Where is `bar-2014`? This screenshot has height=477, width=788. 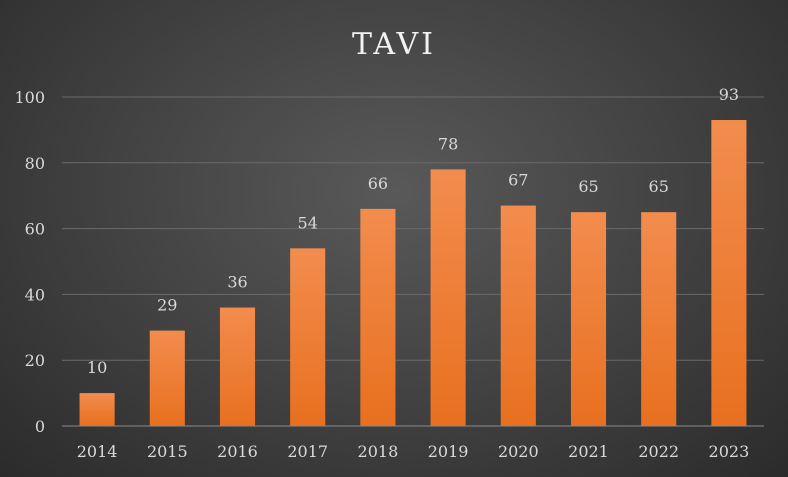 bar-2014 is located at coordinates (97, 409).